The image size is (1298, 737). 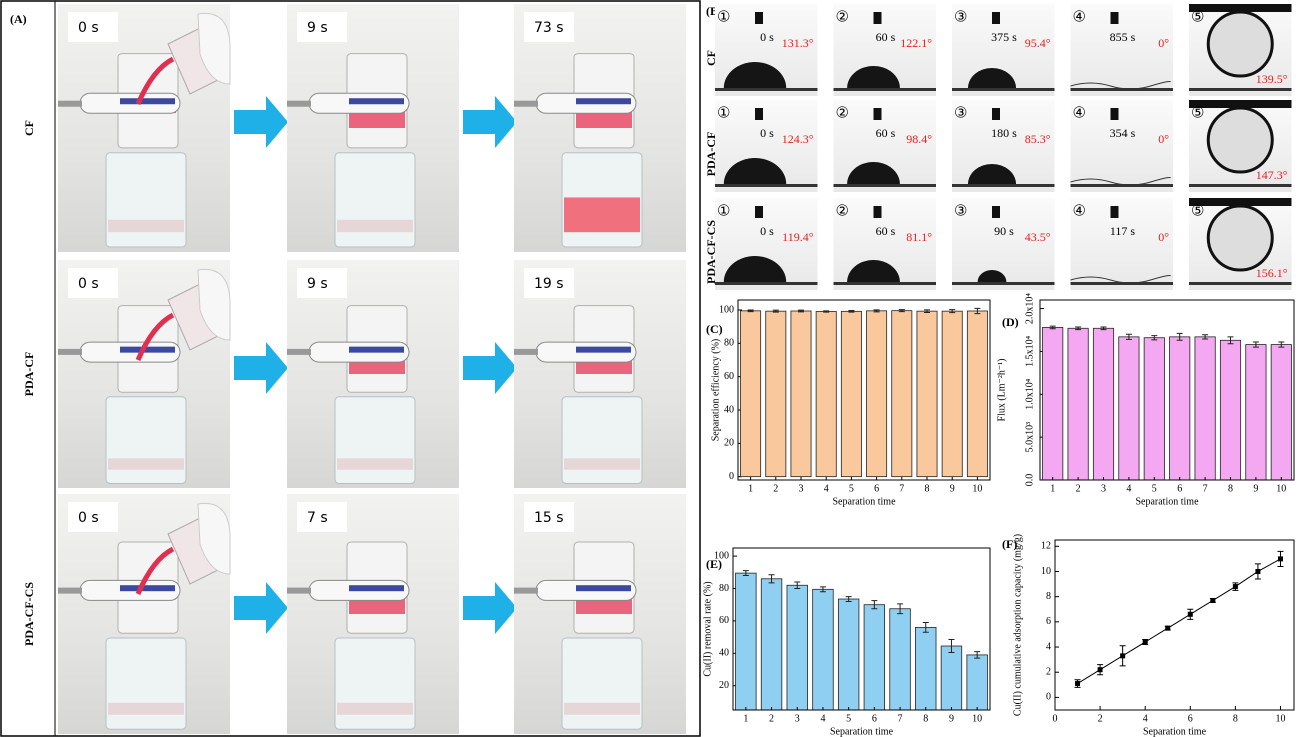 What do you see at coordinates (1240, 202) in the screenshot?
I see `needle-top` at bounding box center [1240, 202].